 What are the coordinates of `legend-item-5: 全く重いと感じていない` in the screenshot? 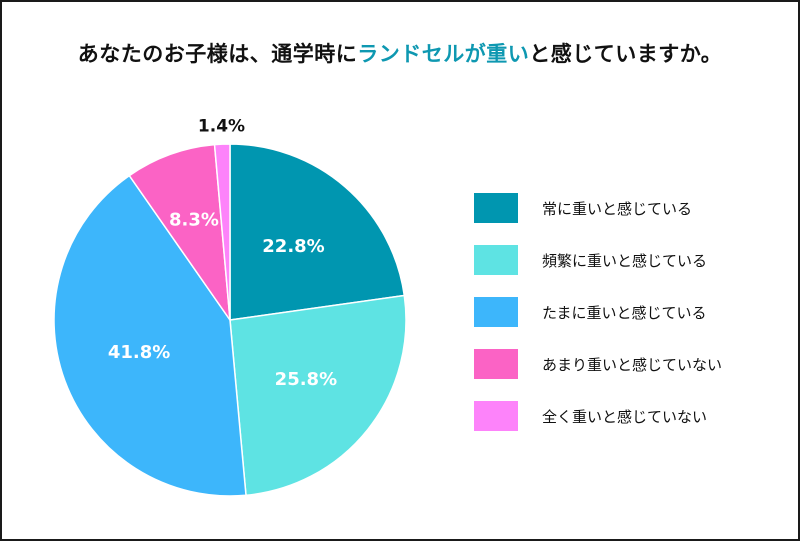 It's located at (598, 416).